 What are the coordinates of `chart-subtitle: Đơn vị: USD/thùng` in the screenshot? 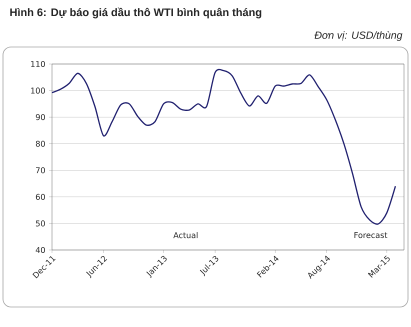 It's located at (358, 36).